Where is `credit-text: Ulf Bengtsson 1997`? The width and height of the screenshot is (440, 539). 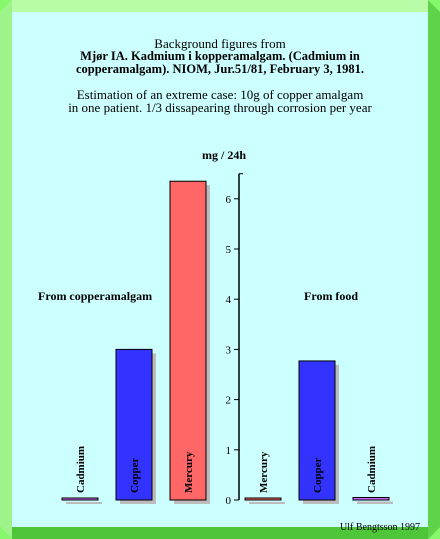
credit-text: Ulf Bengtsson 1997 is located at coordinates (380, 527).